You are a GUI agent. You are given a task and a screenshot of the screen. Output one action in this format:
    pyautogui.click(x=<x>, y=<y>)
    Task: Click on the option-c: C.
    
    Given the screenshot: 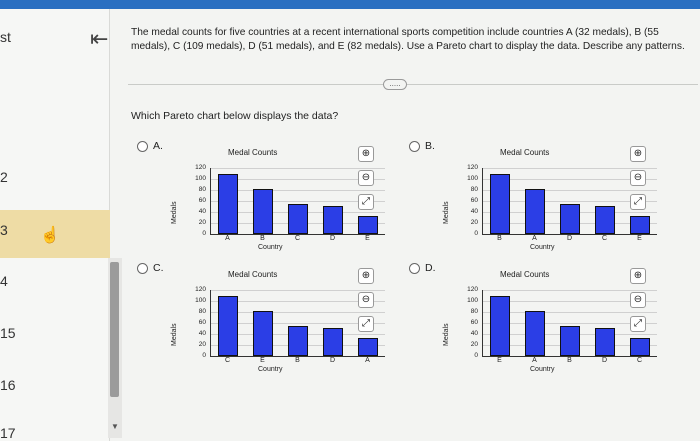 What is the action you would take?
    pyautogui.click(x=150, y=268)
    